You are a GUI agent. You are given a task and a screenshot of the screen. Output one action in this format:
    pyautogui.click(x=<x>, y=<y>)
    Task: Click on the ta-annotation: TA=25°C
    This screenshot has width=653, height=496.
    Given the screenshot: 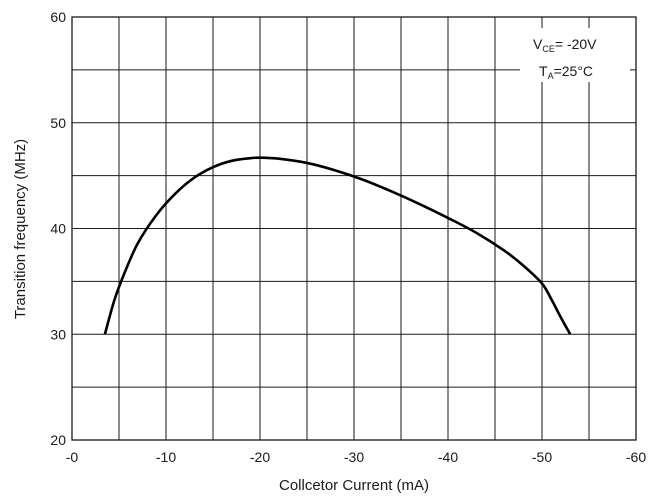 What is the action you would take?
    pyautogui.click(x=566, y=72)
    